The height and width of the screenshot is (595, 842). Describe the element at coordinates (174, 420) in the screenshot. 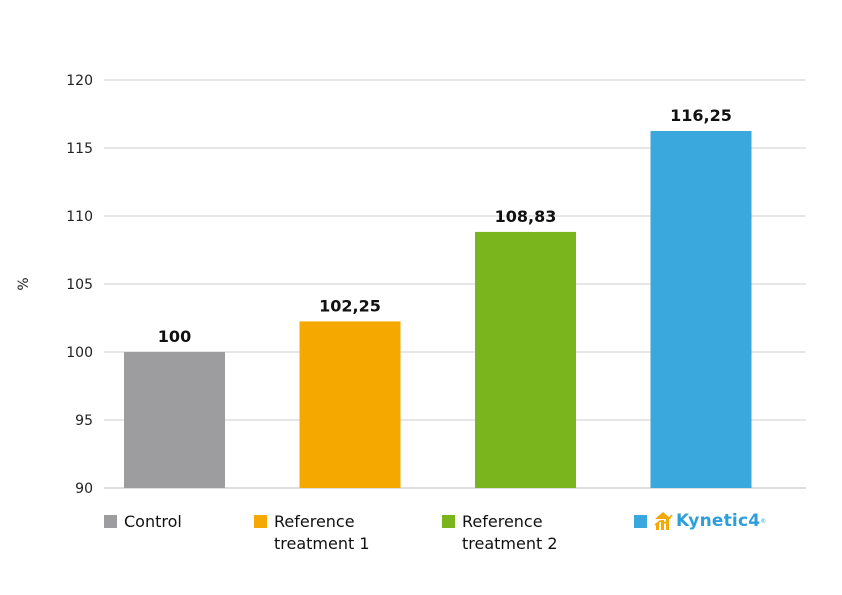

I see `bar-control` at that location.